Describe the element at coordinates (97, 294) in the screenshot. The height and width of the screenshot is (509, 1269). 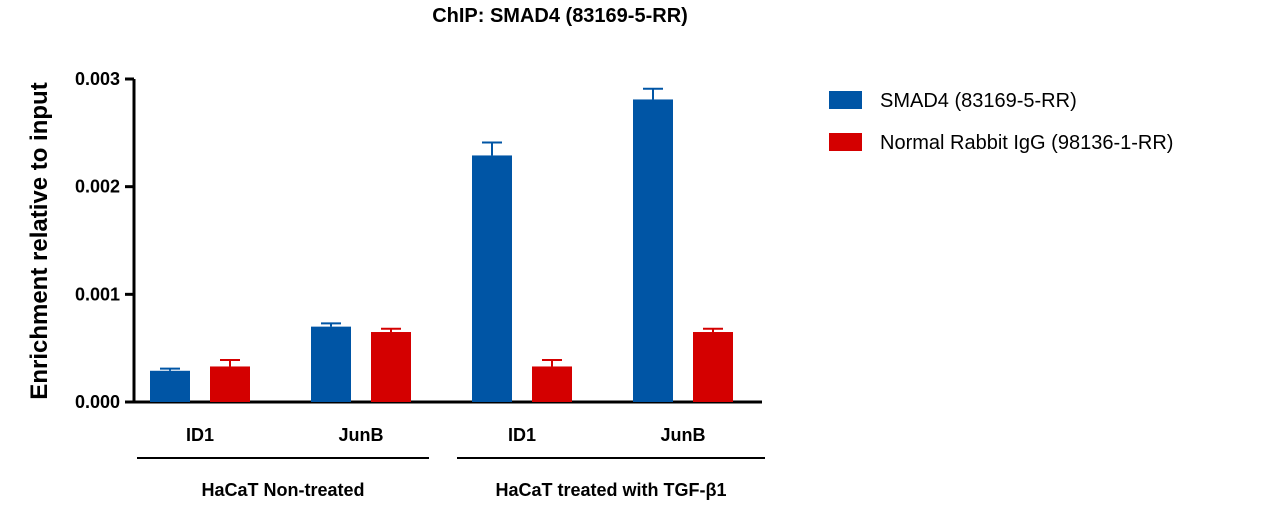
I see `y-tick-label: 0.001` at that location.